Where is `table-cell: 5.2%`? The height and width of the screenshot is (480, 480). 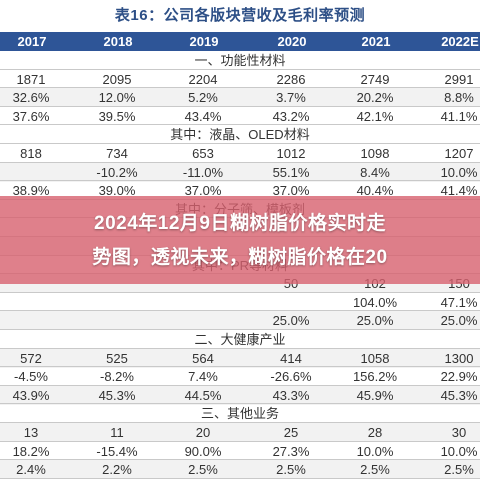 table-cell: 5.2% is located at coordinates (203, 98).